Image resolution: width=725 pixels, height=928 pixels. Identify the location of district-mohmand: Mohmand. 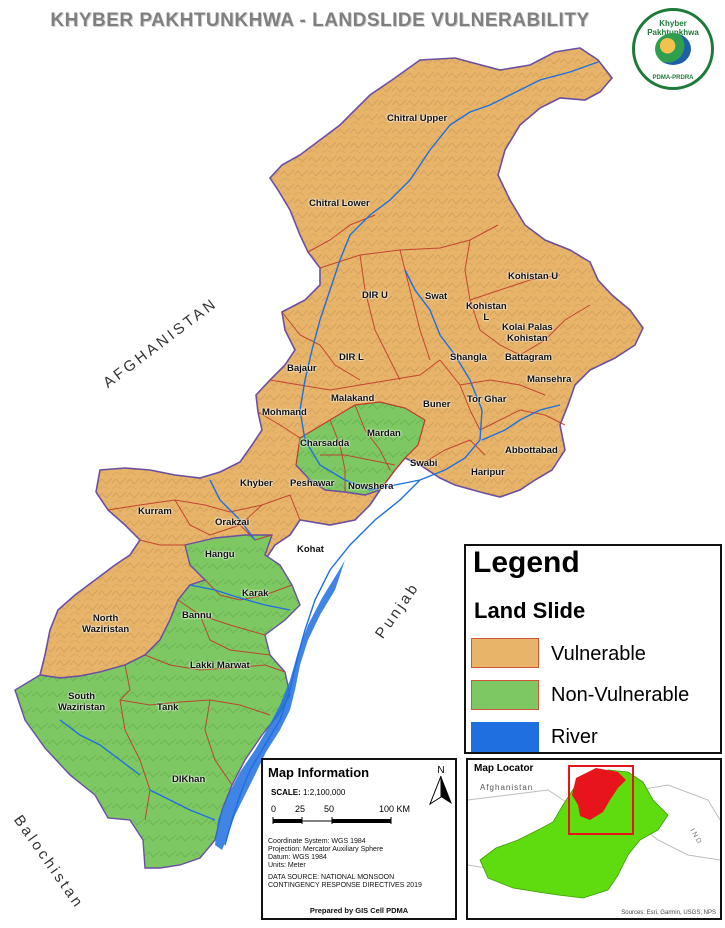
(284, 412).